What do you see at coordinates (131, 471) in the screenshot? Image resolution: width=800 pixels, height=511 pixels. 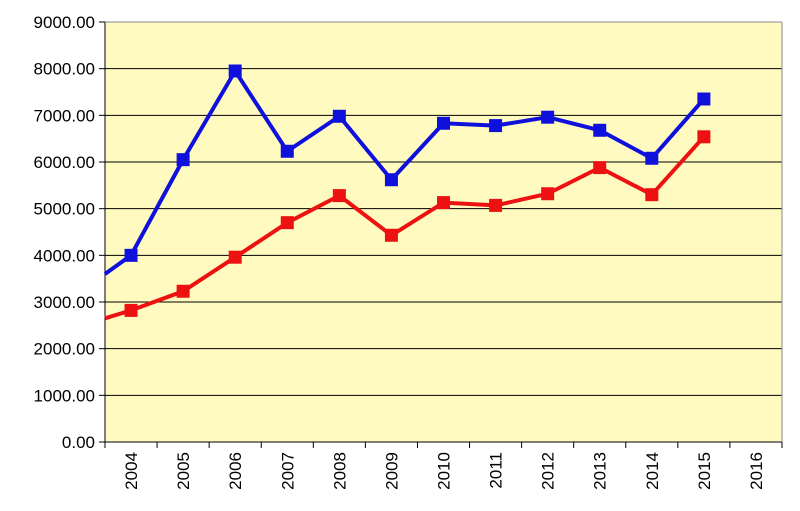 I see `x-tick-label: 2004` at bounding box center [131, 471].